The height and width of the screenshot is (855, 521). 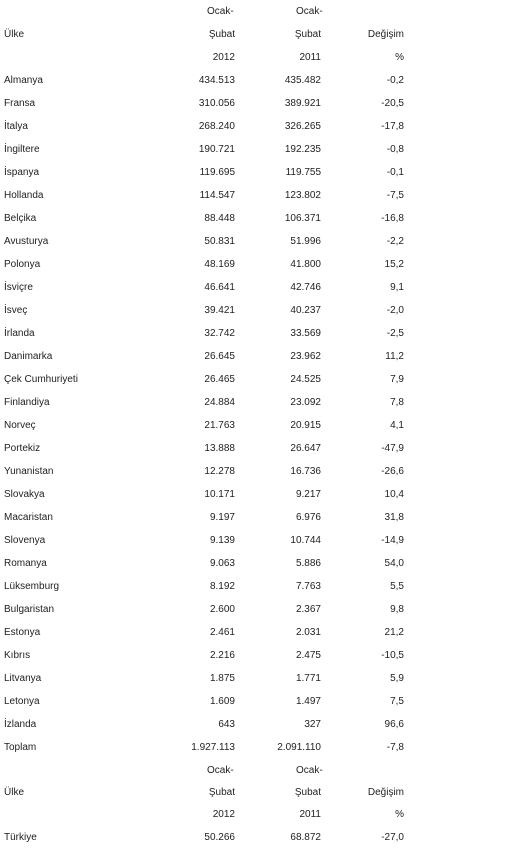 I want to click on country-name: Portekiz, so click(x=22, y=448).